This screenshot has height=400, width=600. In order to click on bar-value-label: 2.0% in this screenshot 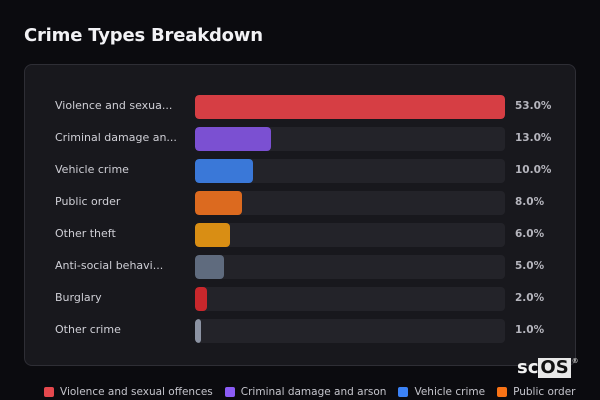, I will do `click(530, 298)`.